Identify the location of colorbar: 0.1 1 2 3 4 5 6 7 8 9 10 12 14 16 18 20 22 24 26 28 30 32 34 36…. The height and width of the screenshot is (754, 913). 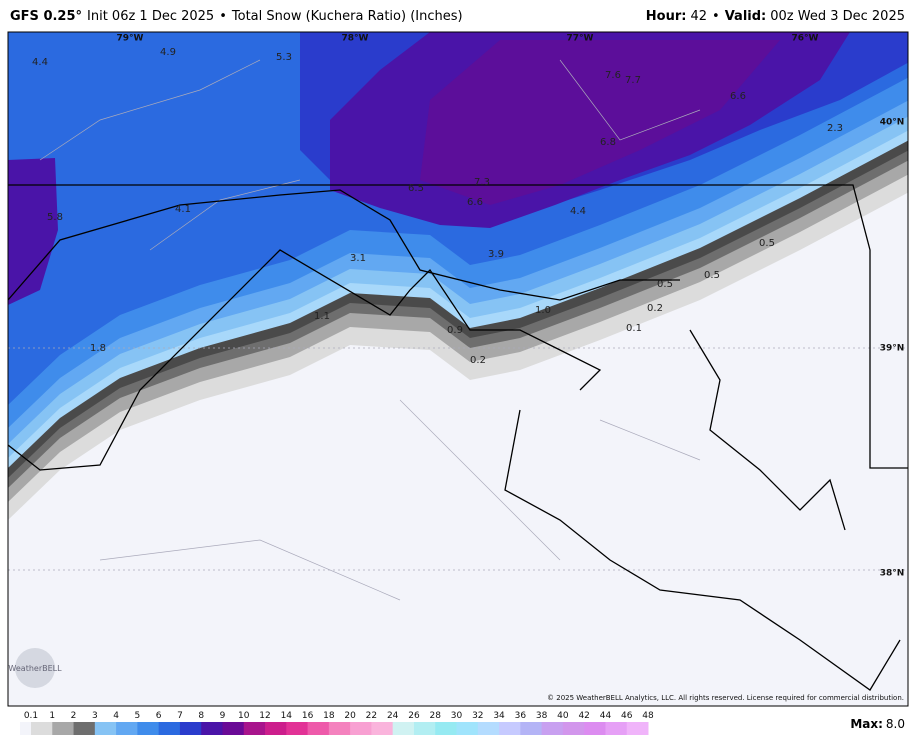
(337, 723).